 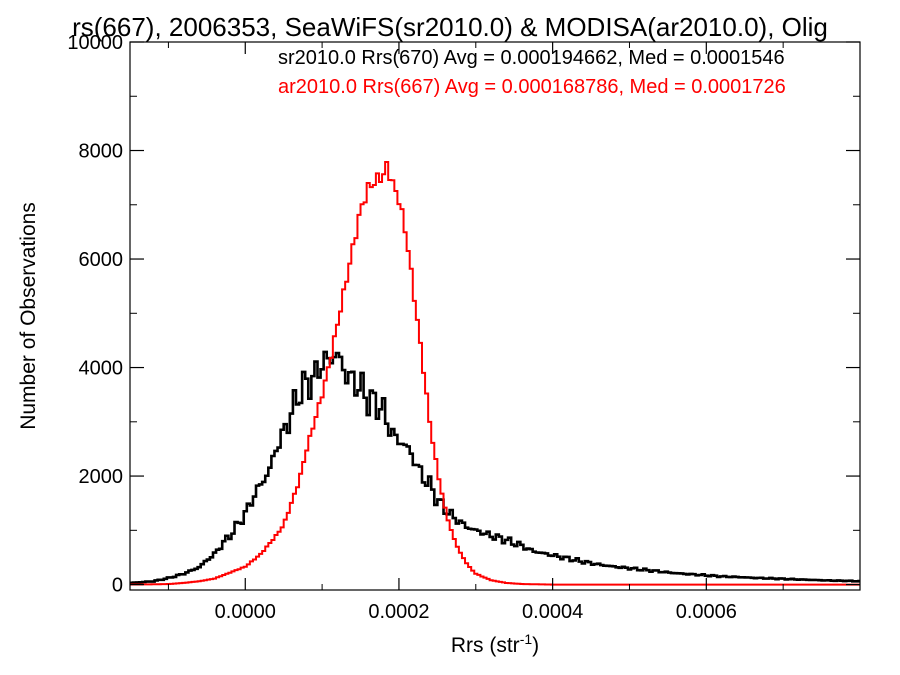 I want to click on y-tick-label: 8000, so click(x=101, y=152).